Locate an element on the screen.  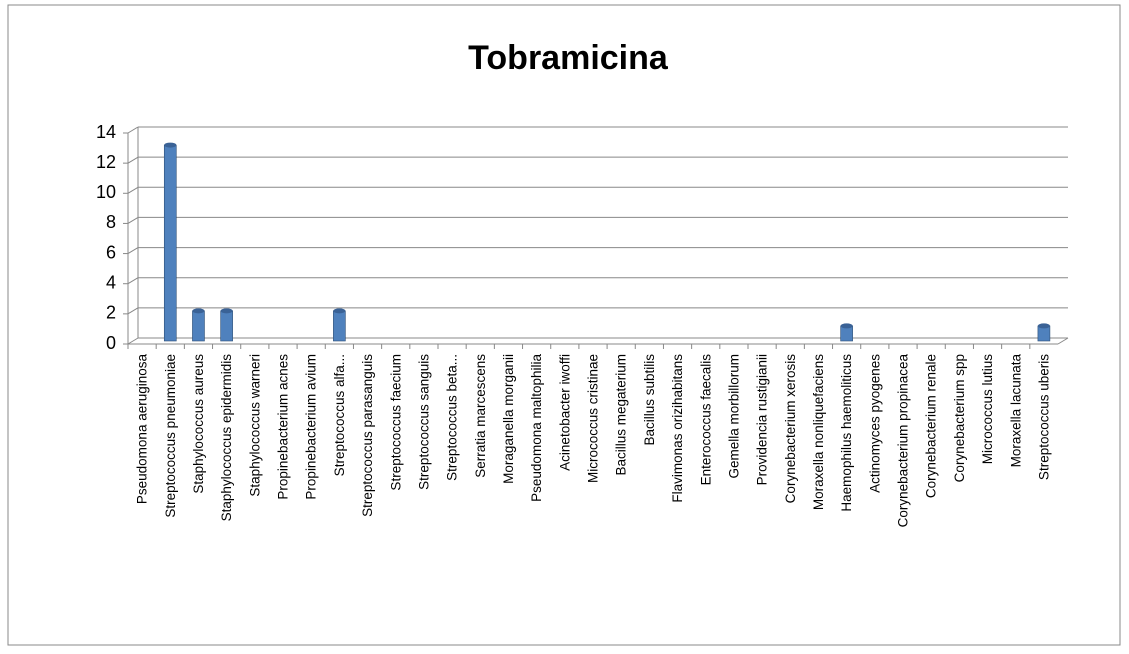
x-tick-label: Serratia marcescens is located at coordinates (480, 416).